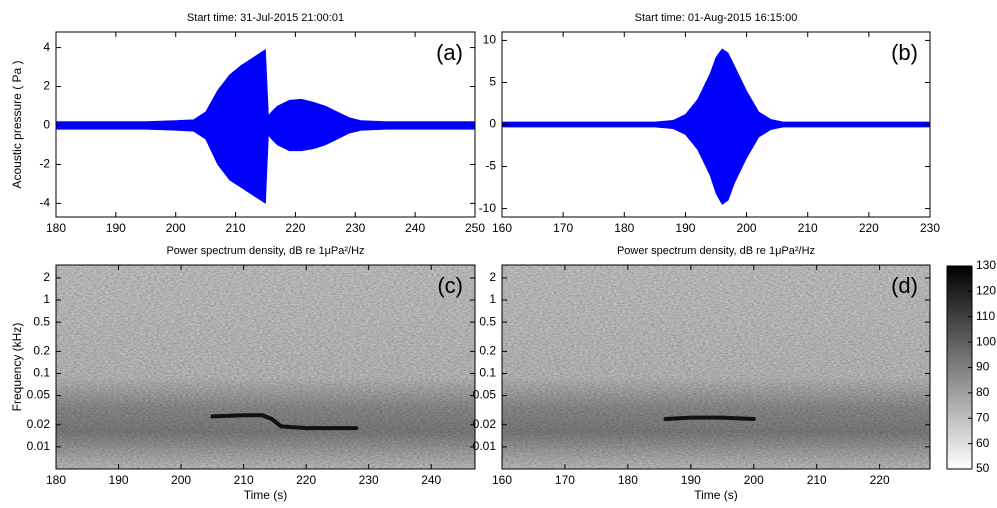 Image resolution: width=997 pixels, height=508 pixels. What do you see at coordinates (904, 52) in the screenshot?
I see `panel-label: (b)` at bounding box center [904, 52].